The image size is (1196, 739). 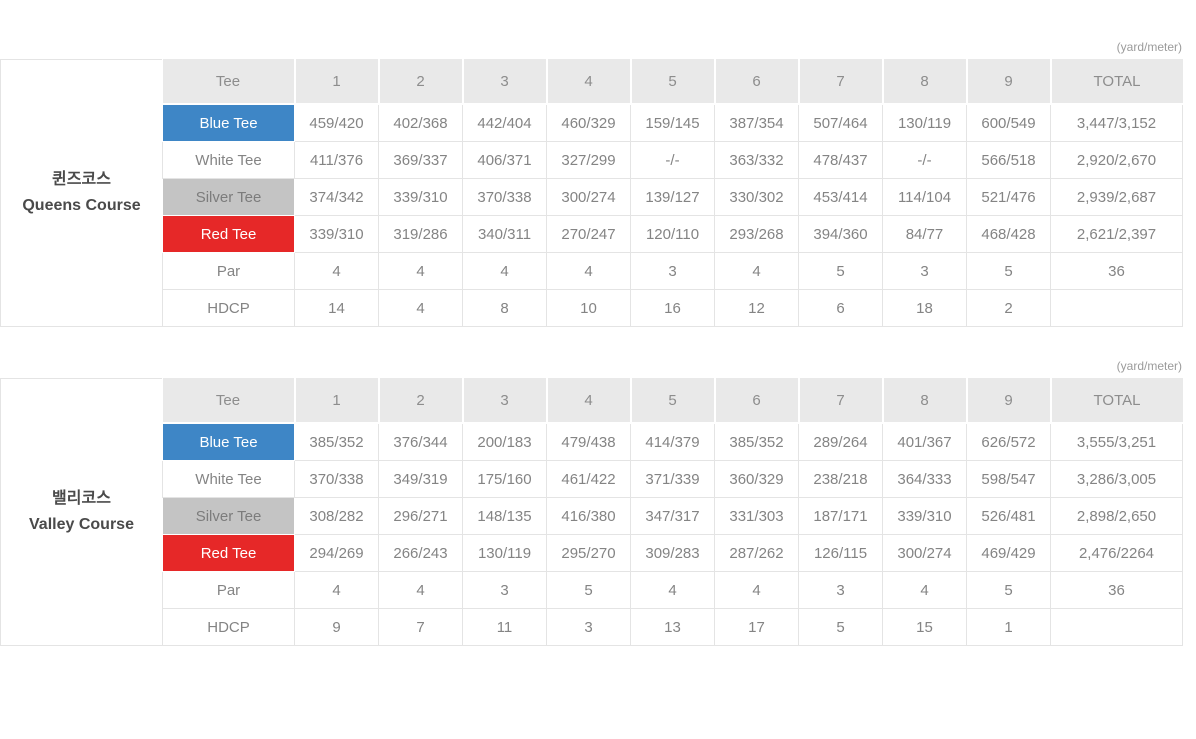 What do you see at coordinates (228, 553) in the screenshot?
I see `red-tee-row-label: Red Tee` at bounding box center [228, 553].